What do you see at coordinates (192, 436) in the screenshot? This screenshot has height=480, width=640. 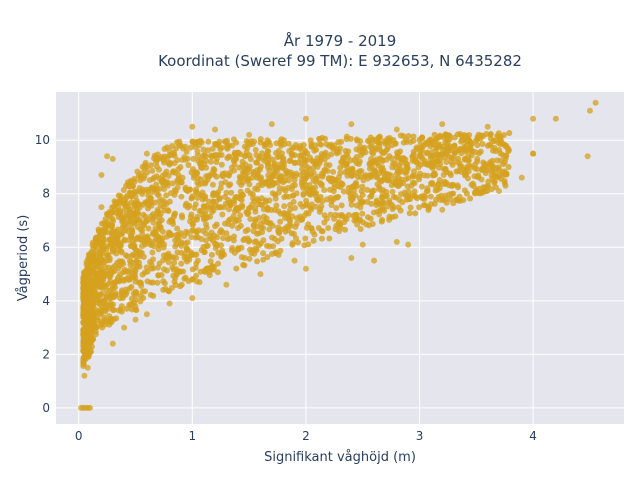 I see `x-tick-label: 1` at bounding box center [192, 436].